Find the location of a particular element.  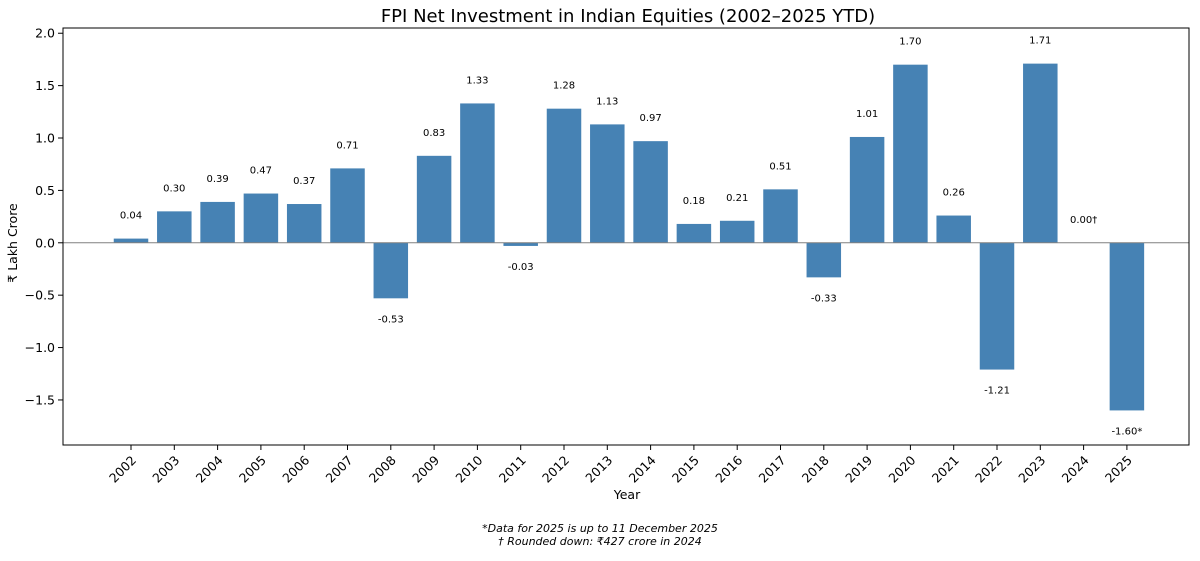

data-label-2008: -0.53 is located at coordinates (391, 319).